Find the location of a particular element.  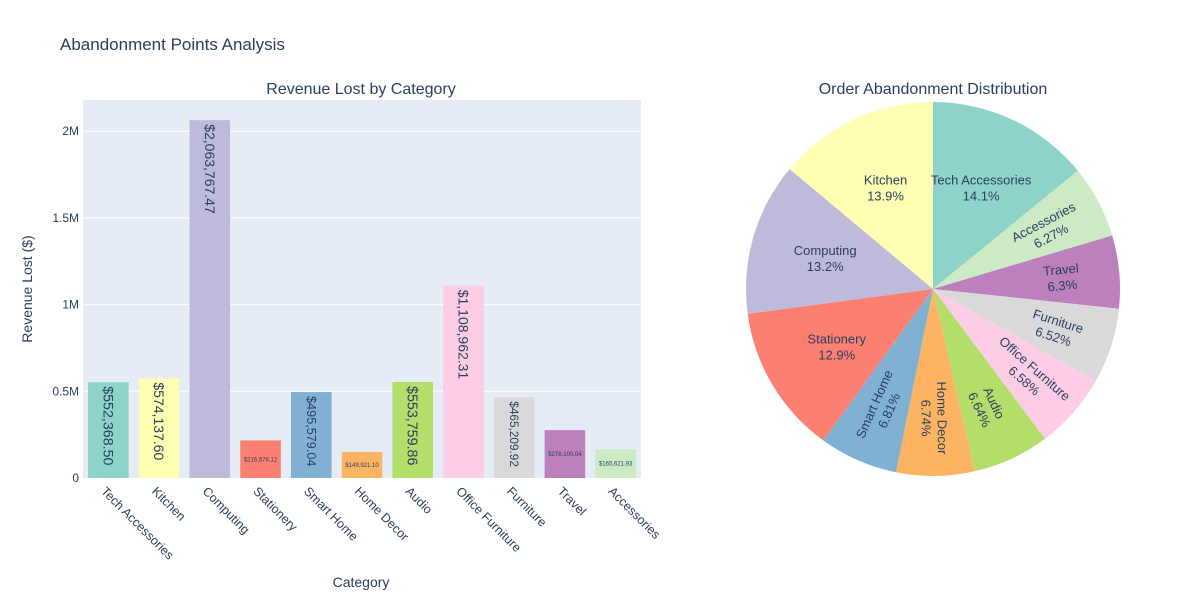

bar-smart-home is located at coordinates (311, 435).